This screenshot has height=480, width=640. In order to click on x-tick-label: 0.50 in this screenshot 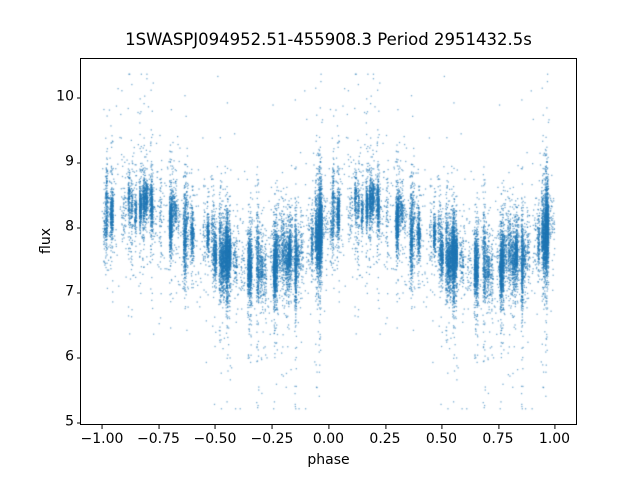, I will do `click(441, 436)`.